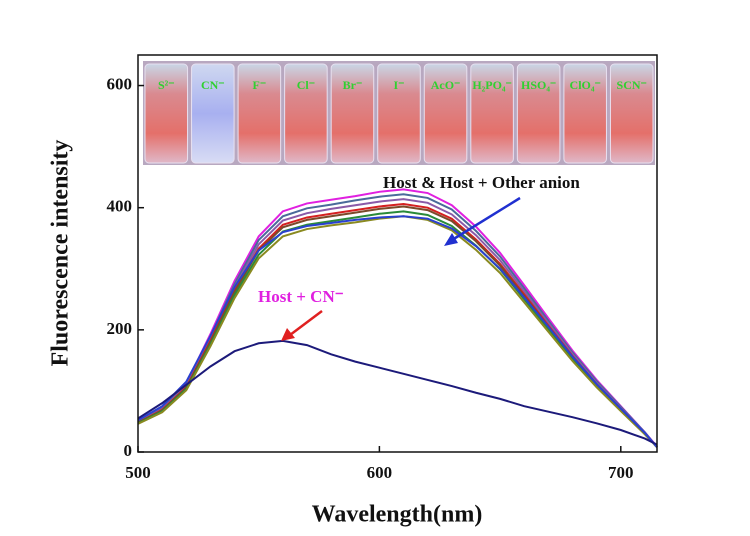  Describe the element at coordinates (492, 85) in the screenshot. I see `inset-label: H₂PO₄⁻` at that location.